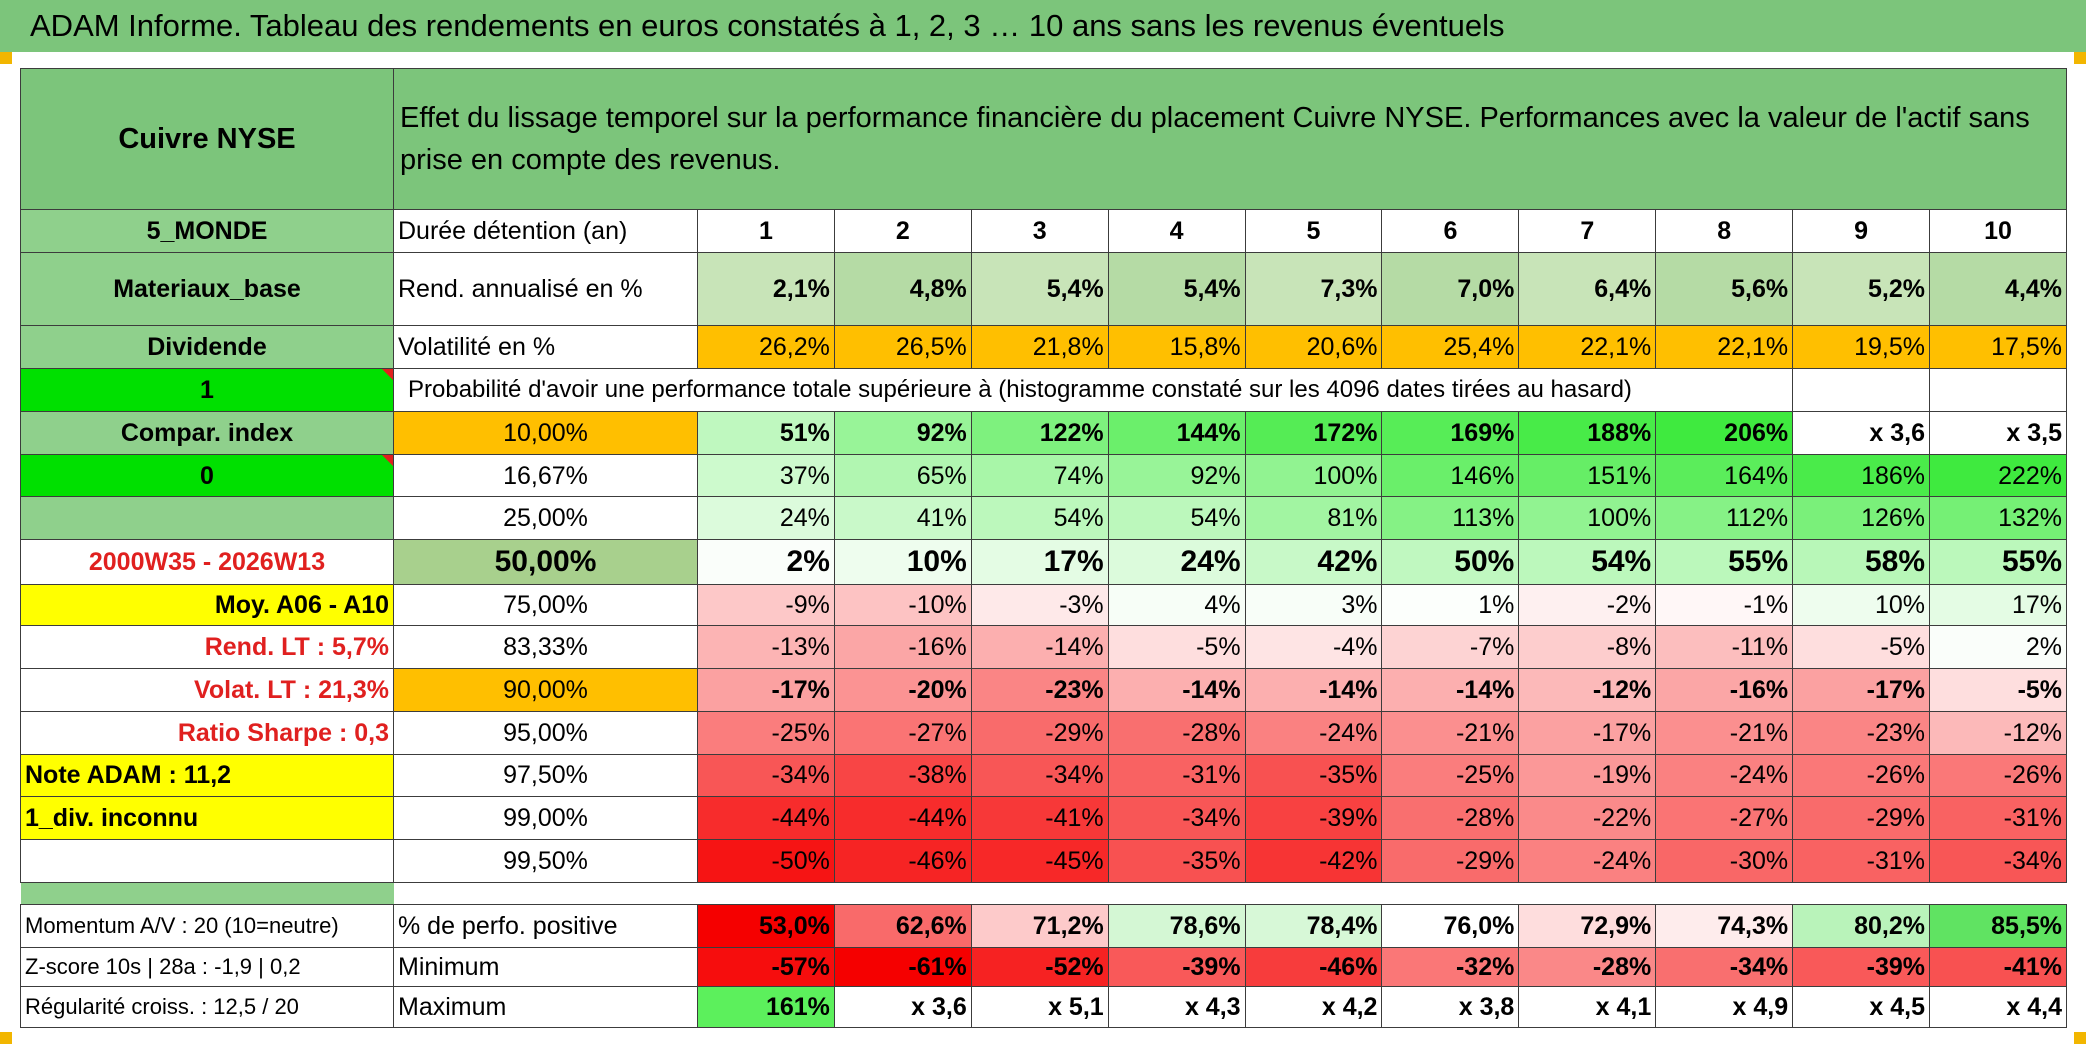 This screenshot has width=2086, height=1044. What do you see at coordinates (1450, 432) in the screenshot?
I see `prob-cell: 169%` at bounding box center [1450, 432].